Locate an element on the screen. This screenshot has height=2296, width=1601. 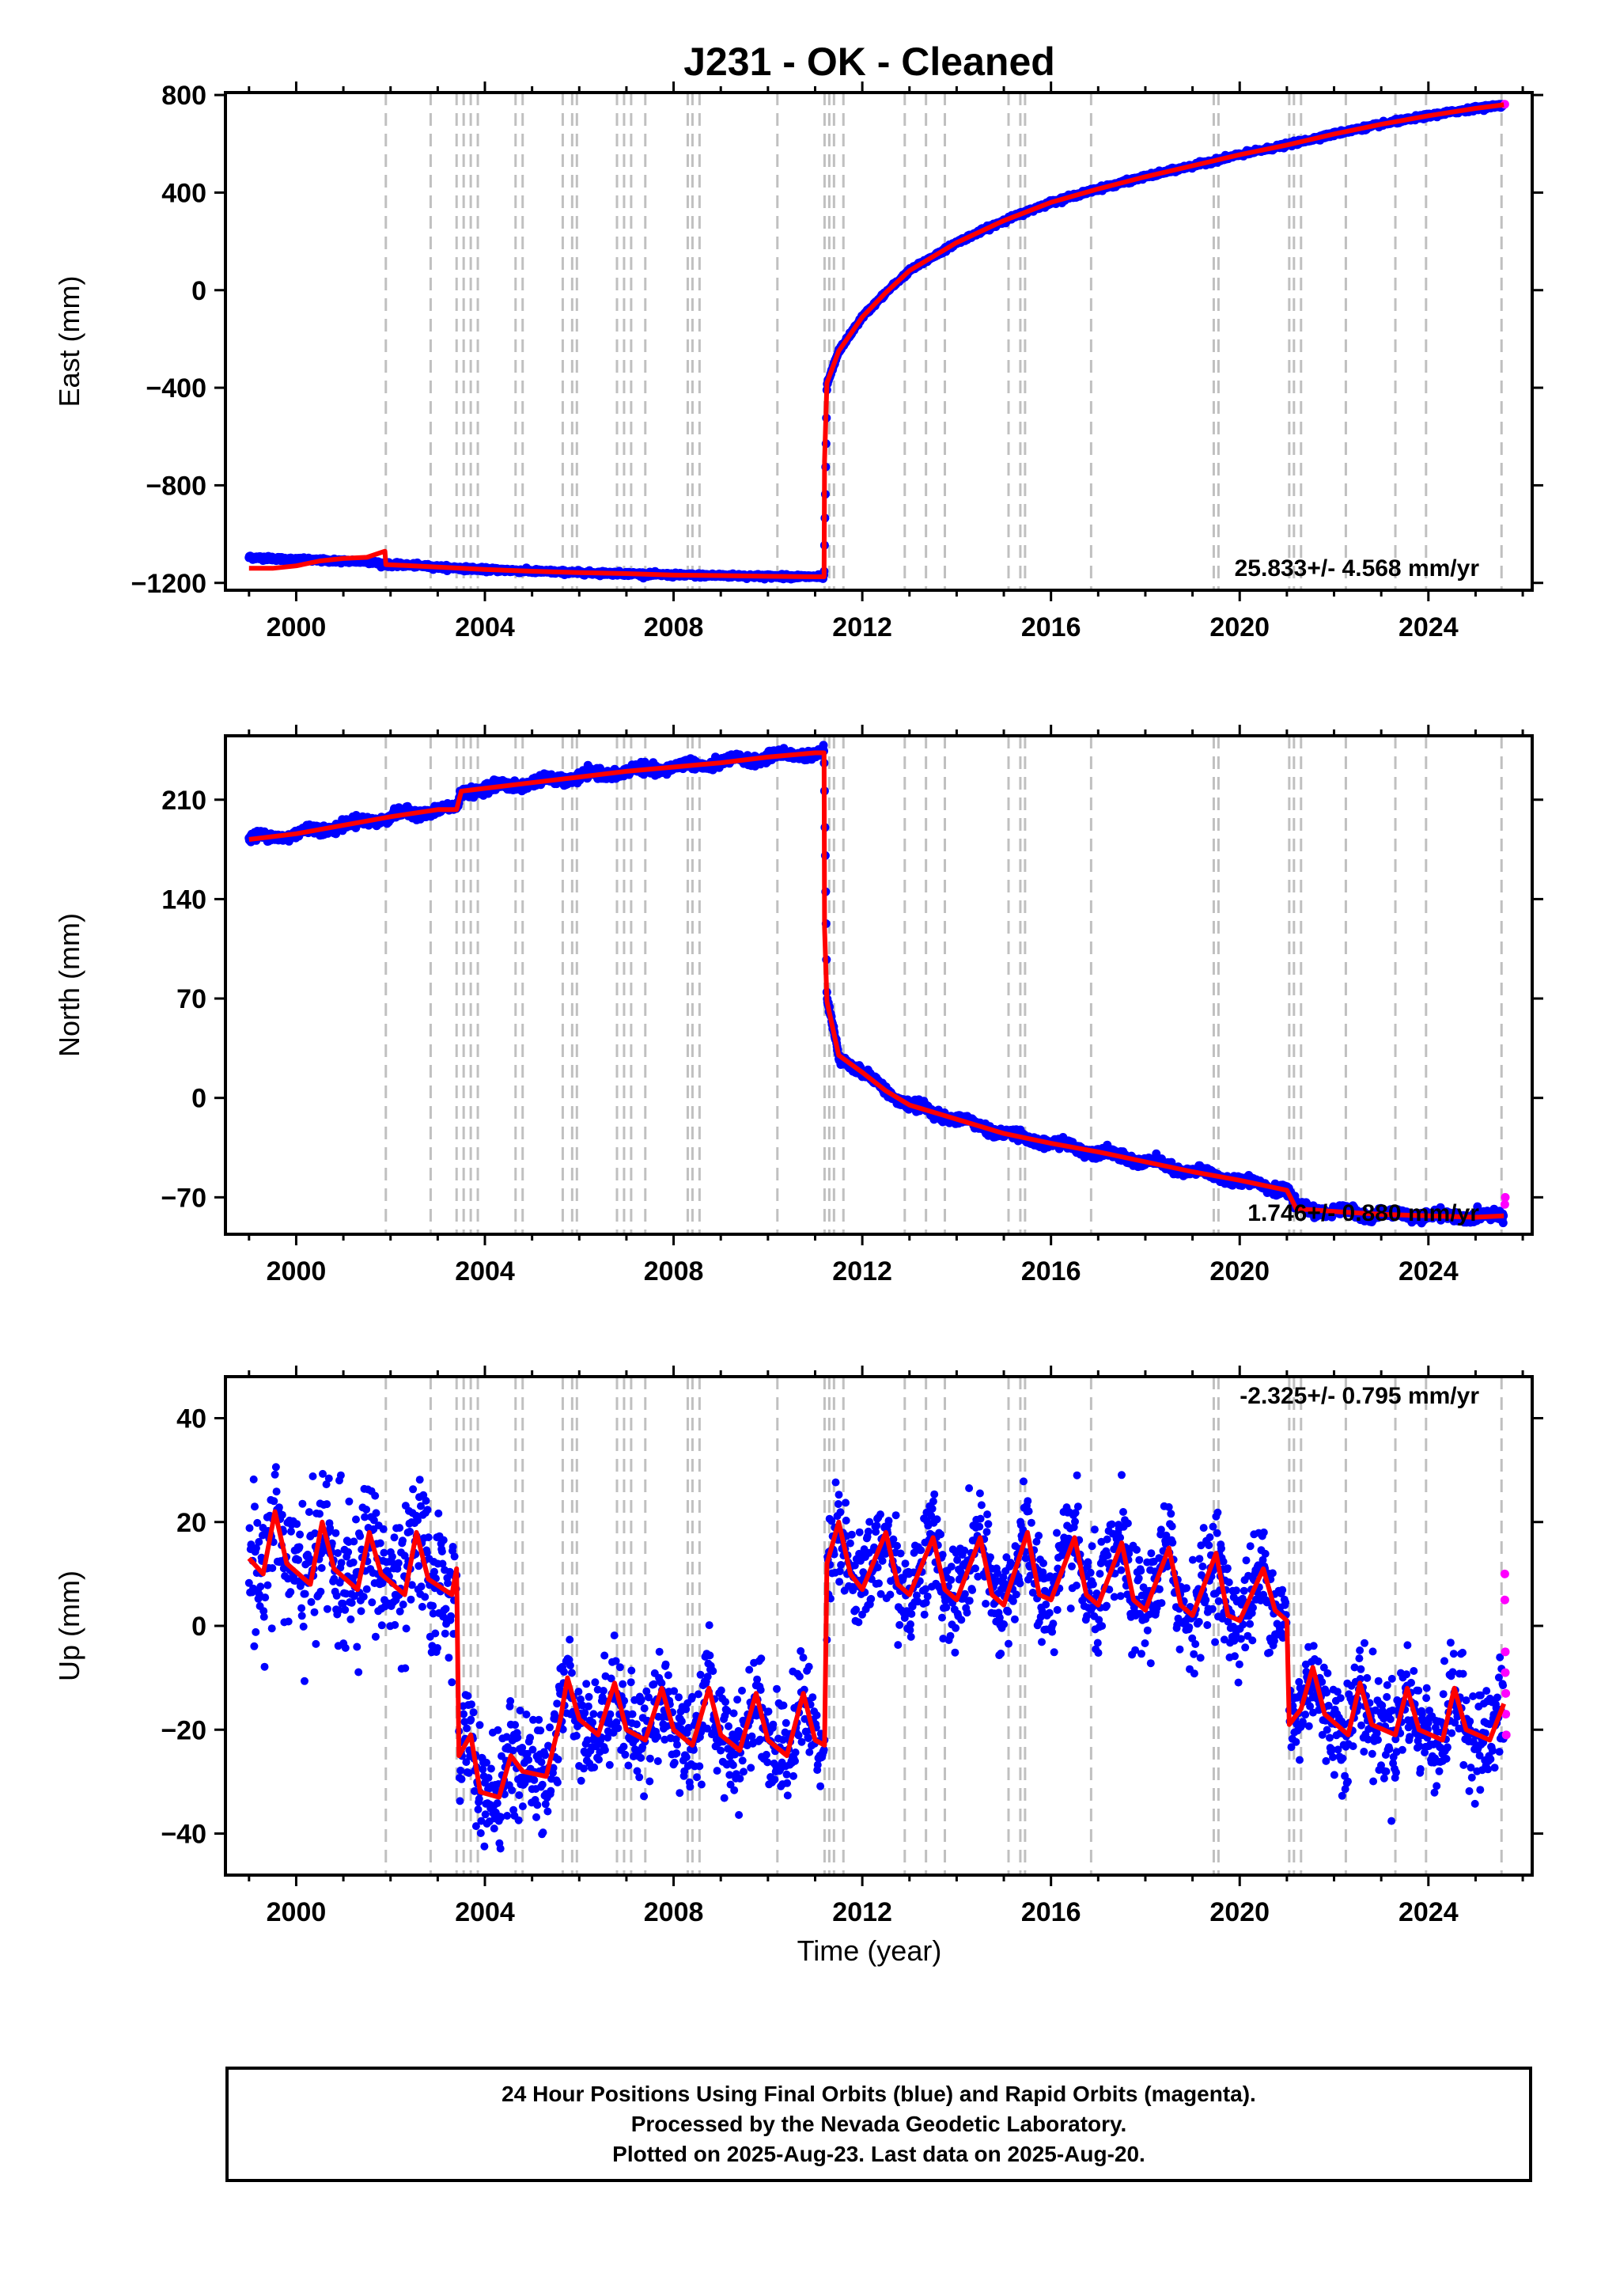
y-axis-label: East (mm) is located at coordinates (69, 342).